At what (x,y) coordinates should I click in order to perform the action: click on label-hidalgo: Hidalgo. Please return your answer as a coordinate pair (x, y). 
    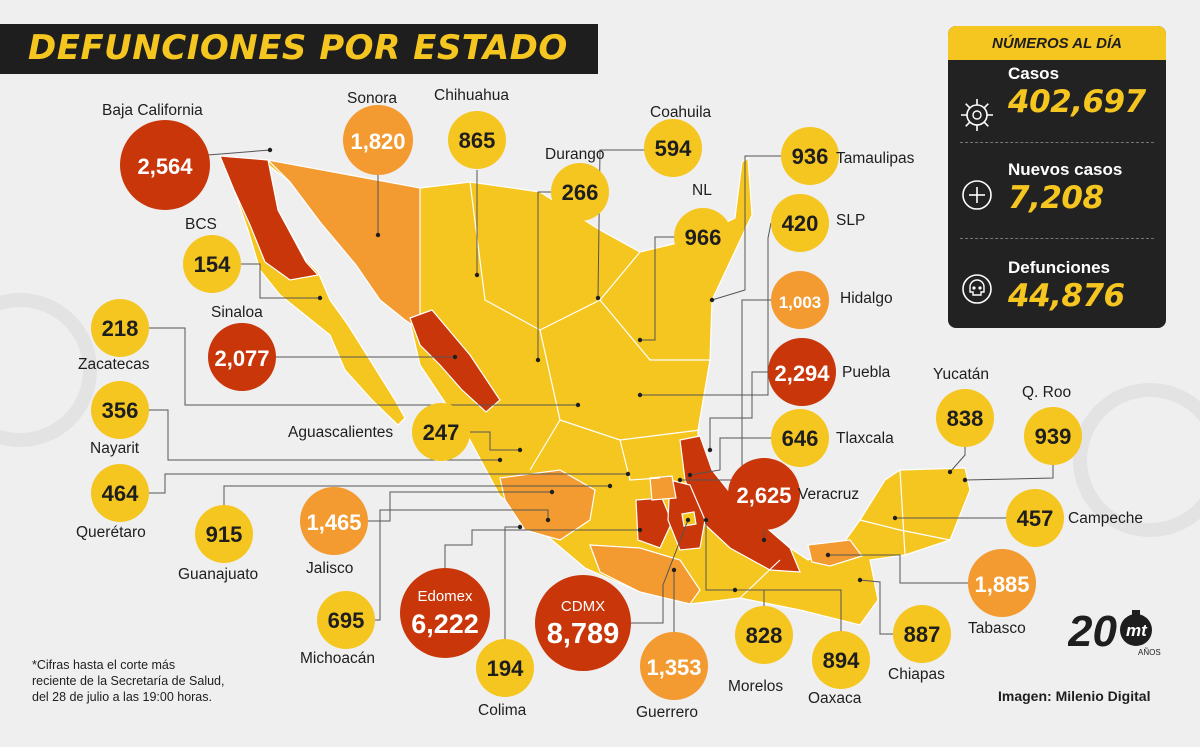
    Looking at the image, I should click on (866, 298).